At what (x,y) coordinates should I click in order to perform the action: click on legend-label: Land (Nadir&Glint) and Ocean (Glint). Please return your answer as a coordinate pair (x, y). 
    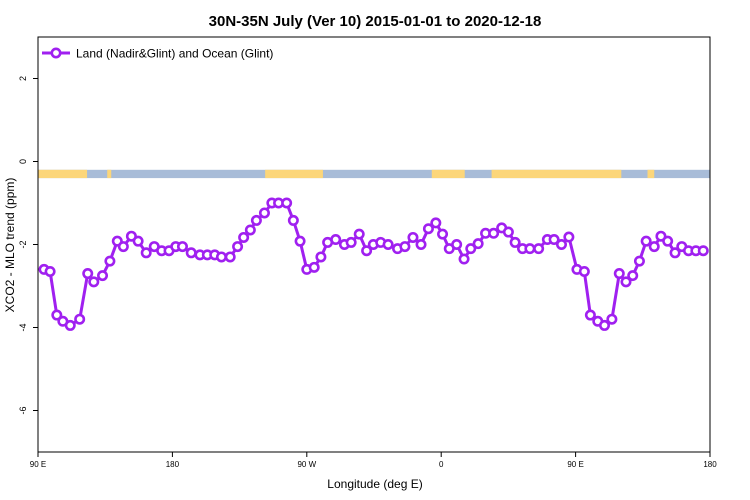
    Looking at the image, I should click on (174, 54).